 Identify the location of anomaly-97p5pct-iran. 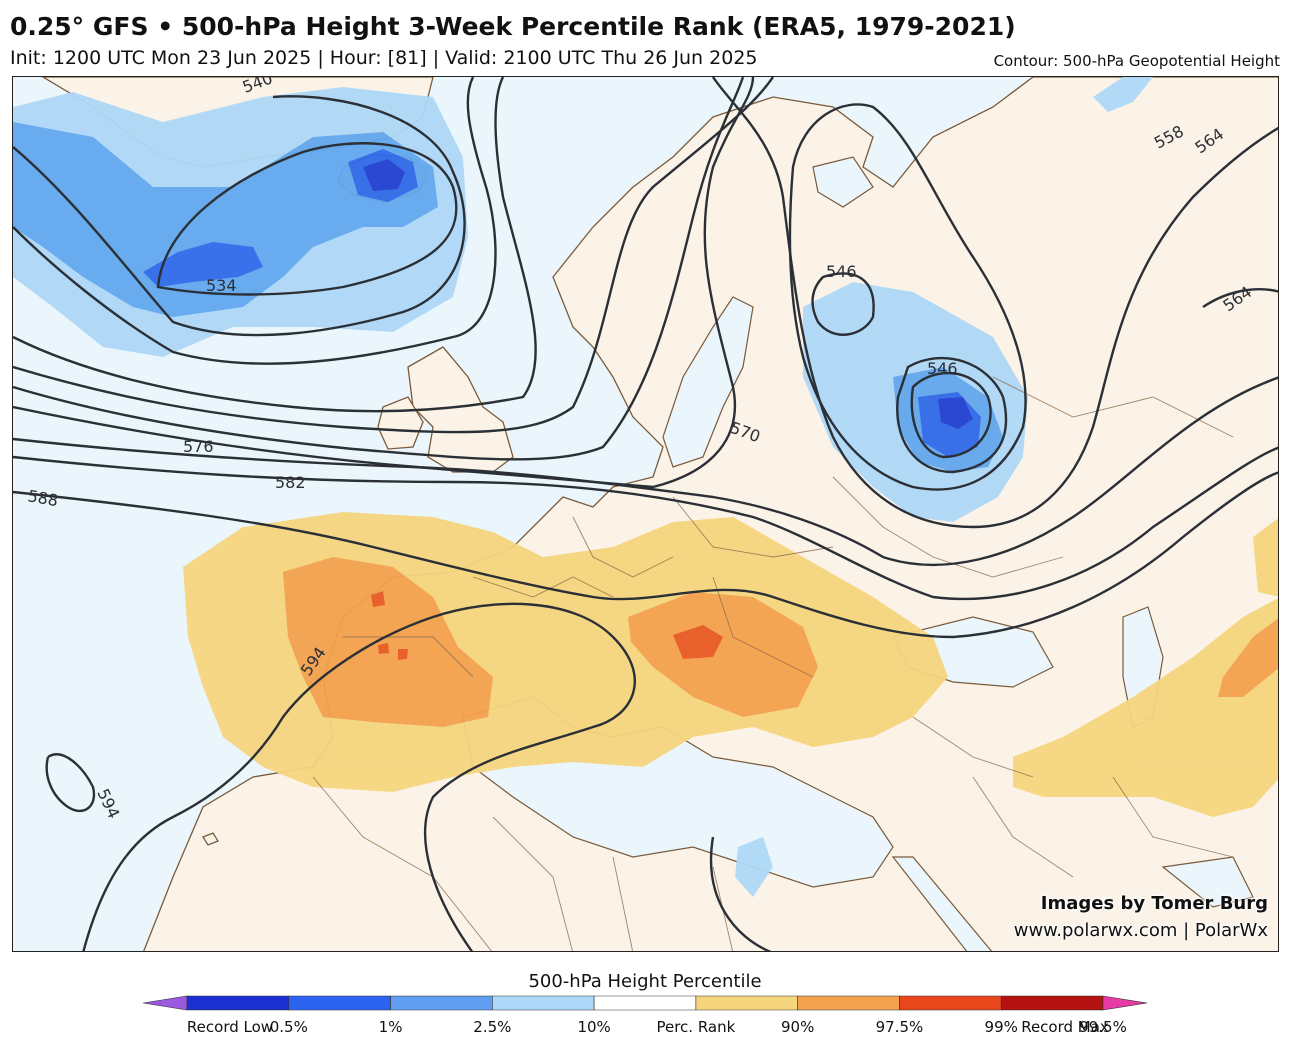
(1248, 657).